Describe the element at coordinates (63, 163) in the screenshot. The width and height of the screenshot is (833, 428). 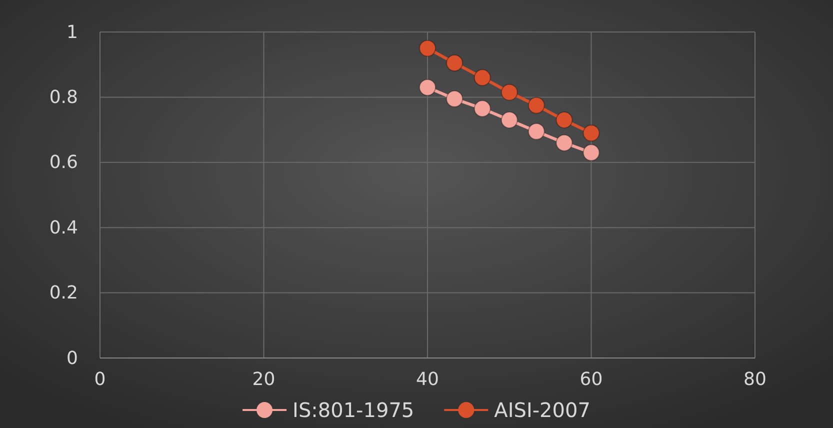
I see `y-tick-label: 0.6` at that location.